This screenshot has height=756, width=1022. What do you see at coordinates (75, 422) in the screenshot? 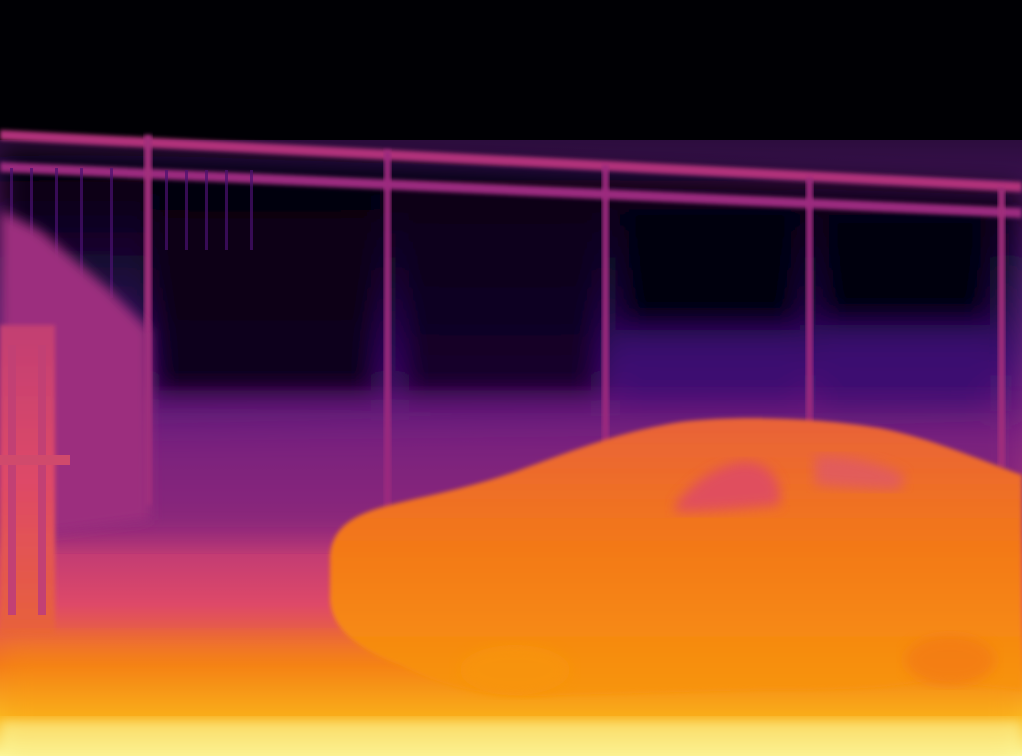
I see `left-structure` at bounding box center [75, 422].